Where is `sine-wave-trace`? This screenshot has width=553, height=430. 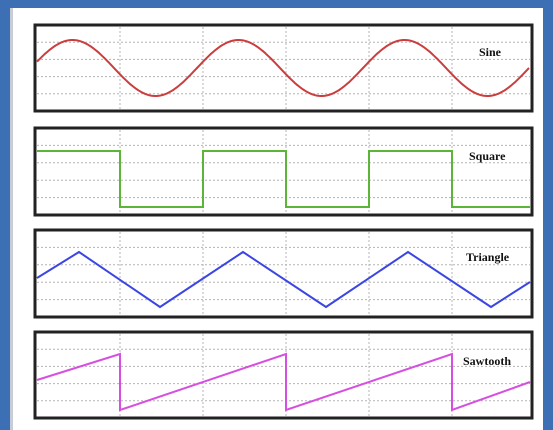 sine-wave-trace is located at coordinates (283, 68).